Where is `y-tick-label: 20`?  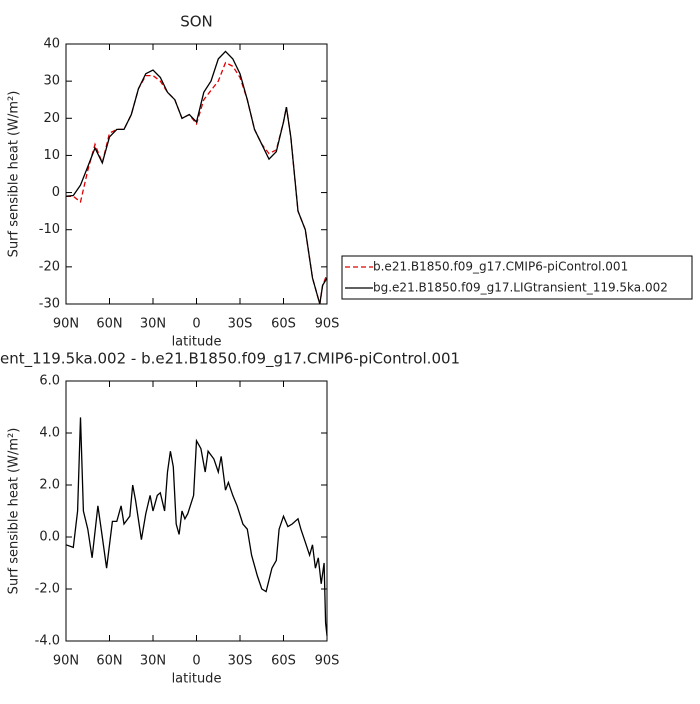 y-tick-label: 20 is located at coordinates (51, 118).